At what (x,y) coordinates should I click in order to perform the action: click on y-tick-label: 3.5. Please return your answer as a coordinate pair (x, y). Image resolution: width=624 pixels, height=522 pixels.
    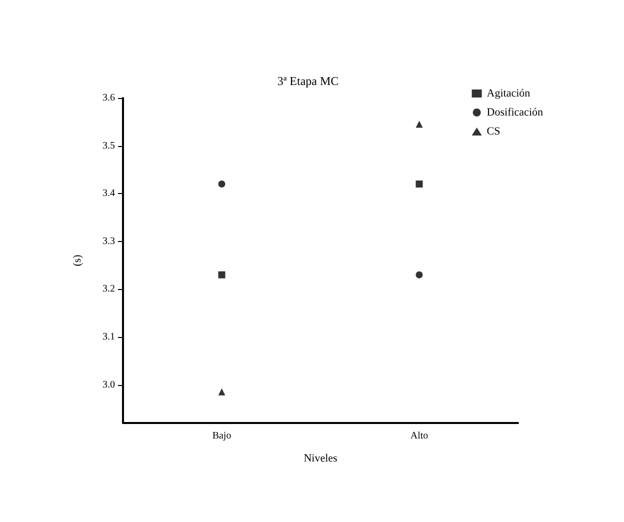
    Looking at the image, I should click on (108, 146).